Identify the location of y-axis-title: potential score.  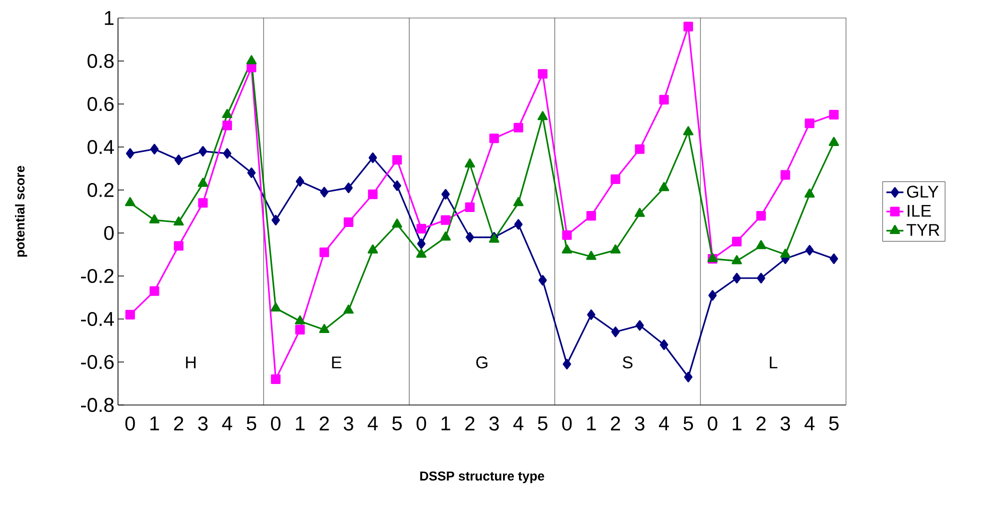
(21, 211).